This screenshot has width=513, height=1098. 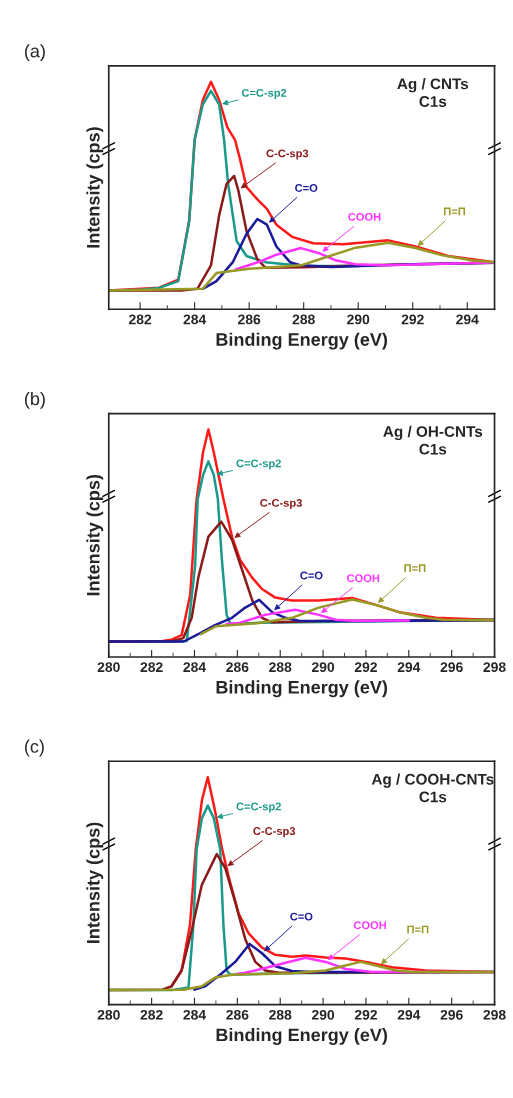 What do you see at coordinates (35, 52) in the screenshot?
I see `chart-title: (a)` at bounding box center [35, 52].